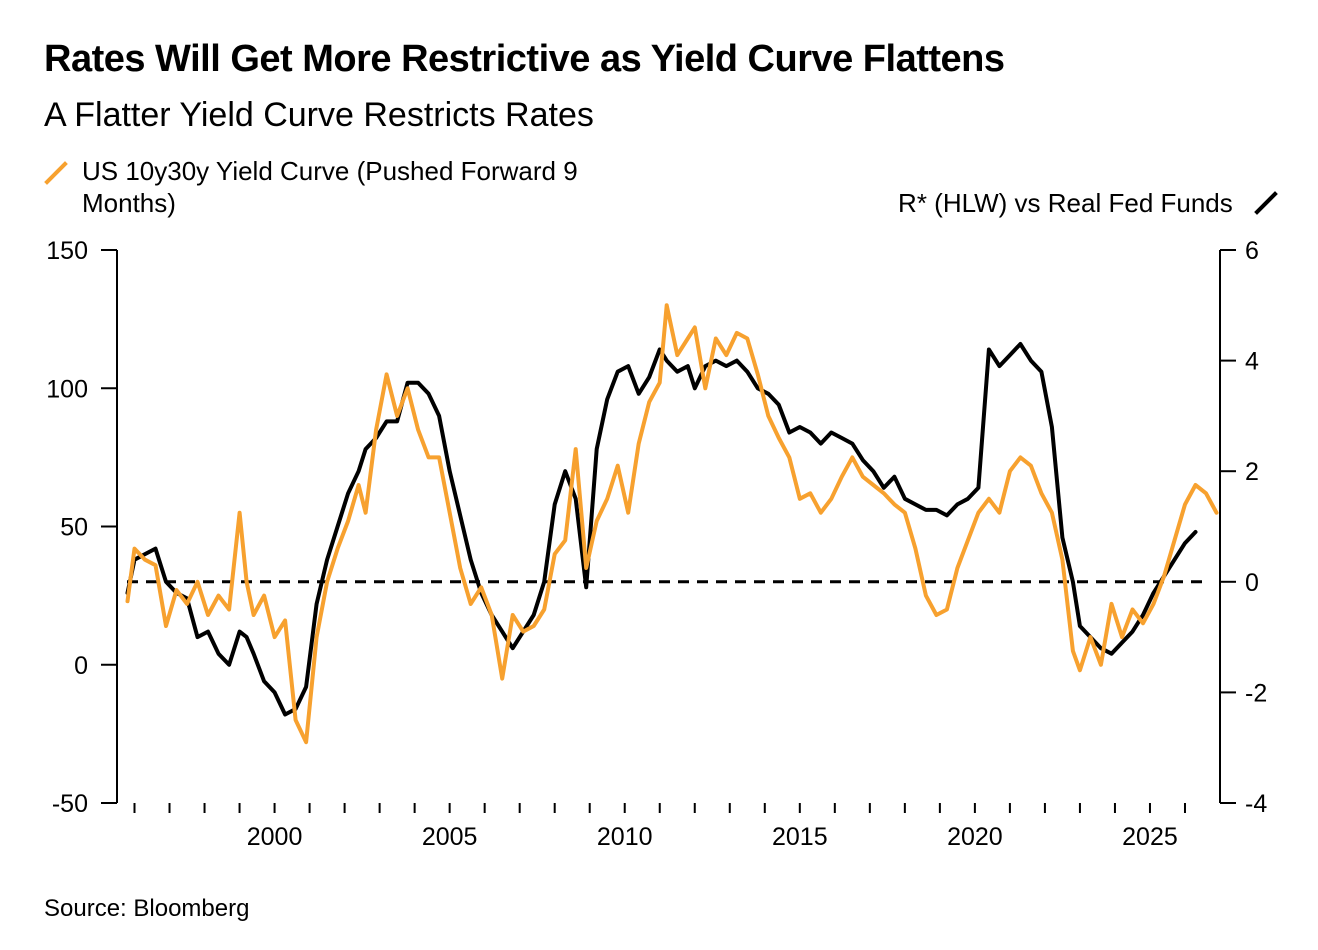  Describe the element at coordinates (1256, 693) in the screenshot. I see `right-y-tick-label: -2` at that location.